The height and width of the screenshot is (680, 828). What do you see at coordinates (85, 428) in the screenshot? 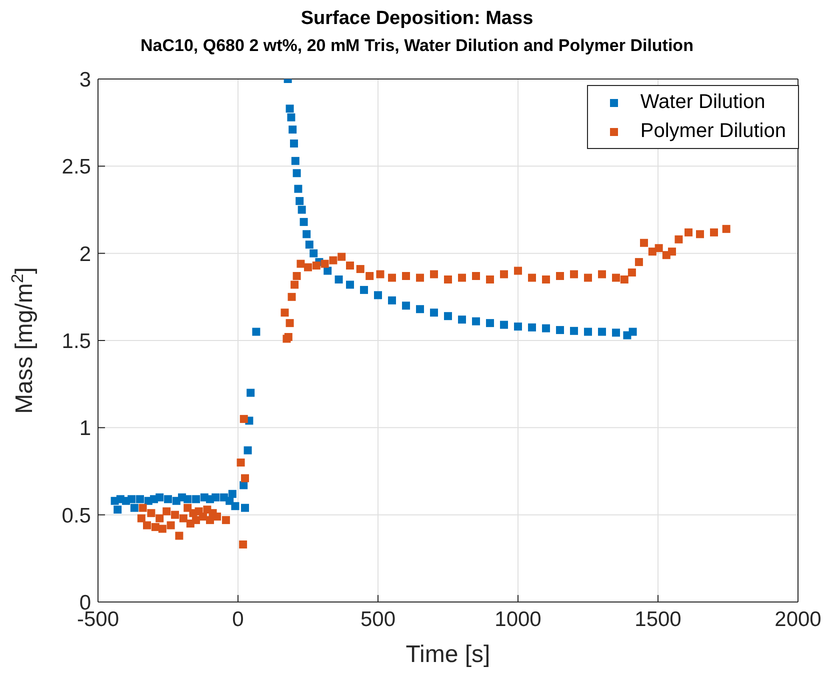
I see `y-tick-label: 1` at bounding box center [85, 428].